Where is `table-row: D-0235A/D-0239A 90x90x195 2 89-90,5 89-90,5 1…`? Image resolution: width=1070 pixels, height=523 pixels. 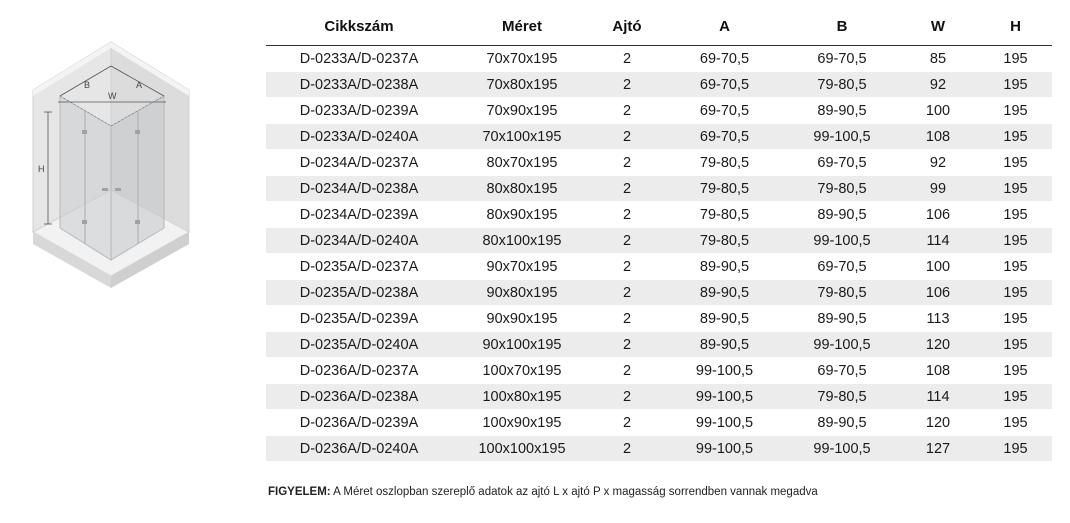 table-row: D-0235A/D-0239A 90x90x195 2 89-90,5 89-90,5 1… is located at coordinates (659, 318).